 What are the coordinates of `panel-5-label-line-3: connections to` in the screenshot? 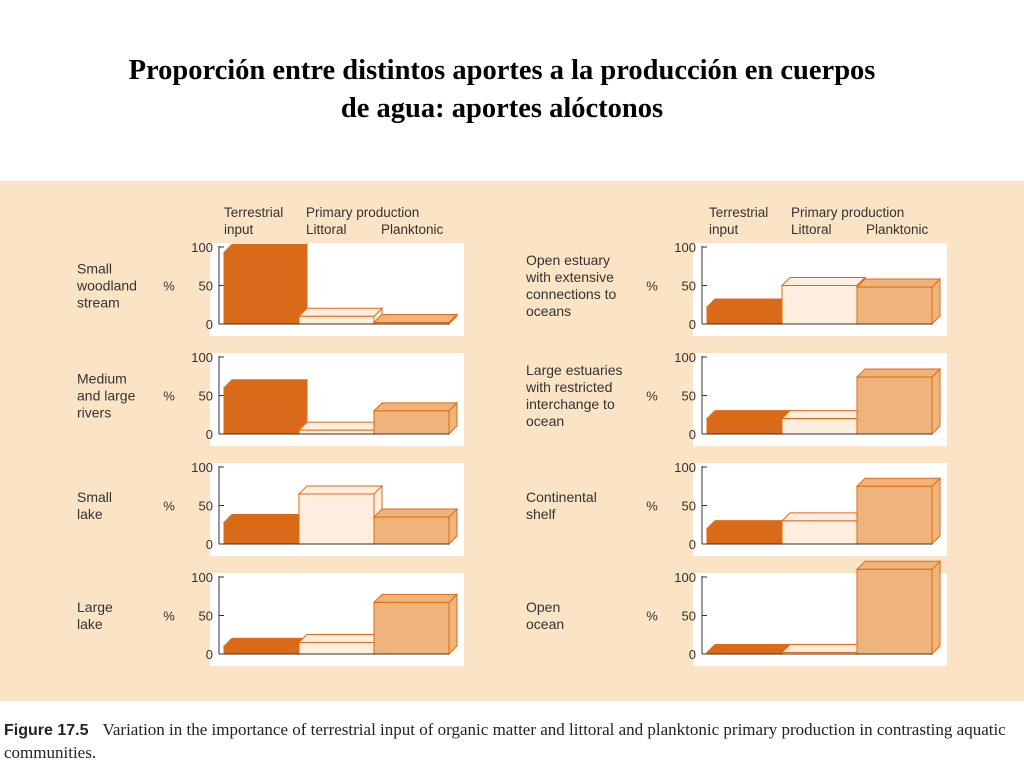 It's located at (571, 294).